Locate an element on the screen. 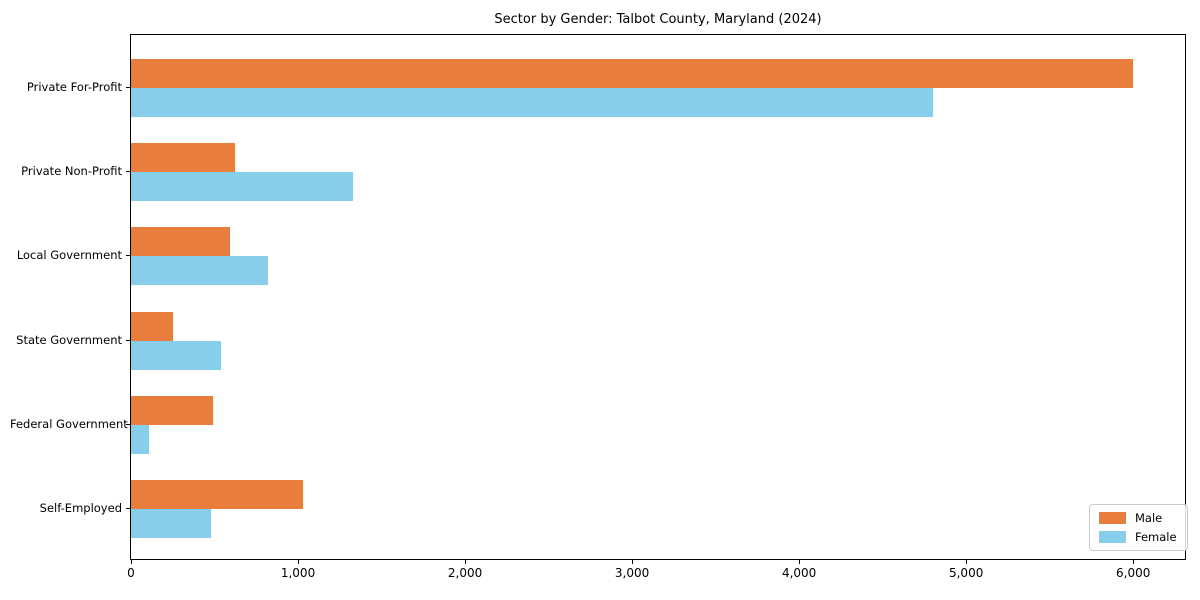  legend-swatch-male-icon is located at coordinates (1112, 518).